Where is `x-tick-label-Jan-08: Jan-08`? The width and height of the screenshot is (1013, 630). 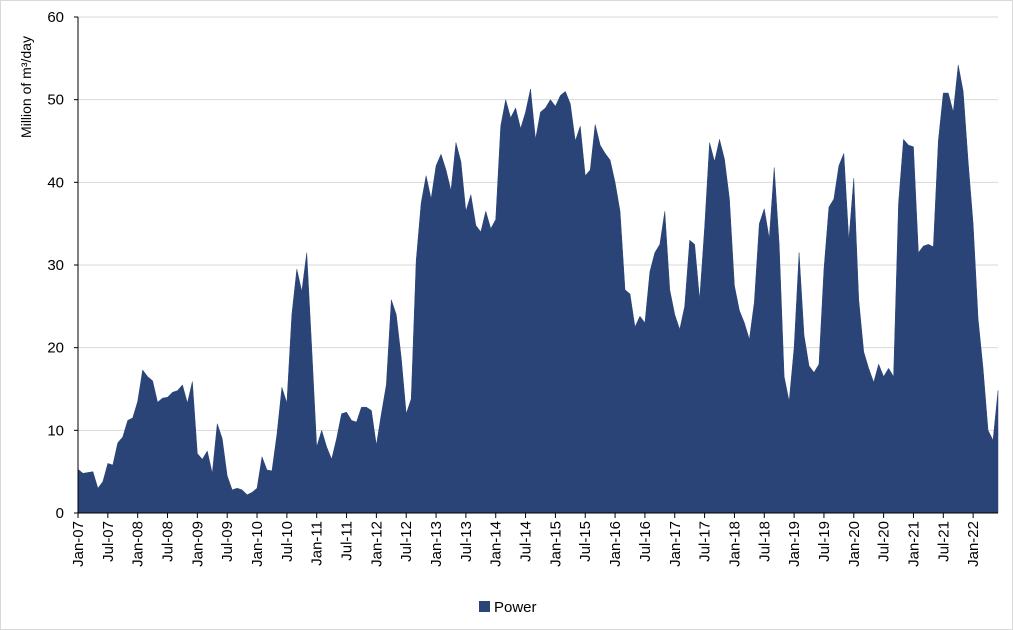
x-tick-label-Jan-08: Jan-08 is located at coordinates (138, 544).